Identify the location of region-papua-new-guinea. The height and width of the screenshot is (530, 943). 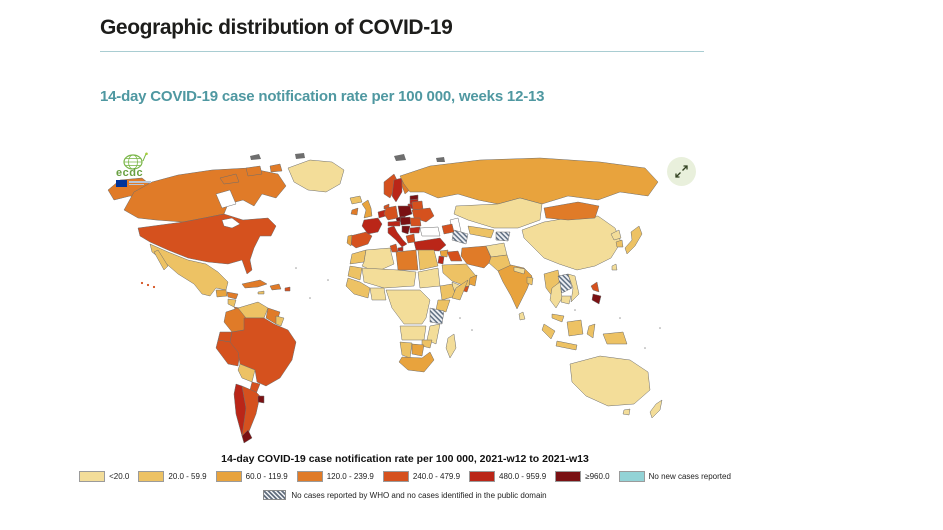
(615, 338).